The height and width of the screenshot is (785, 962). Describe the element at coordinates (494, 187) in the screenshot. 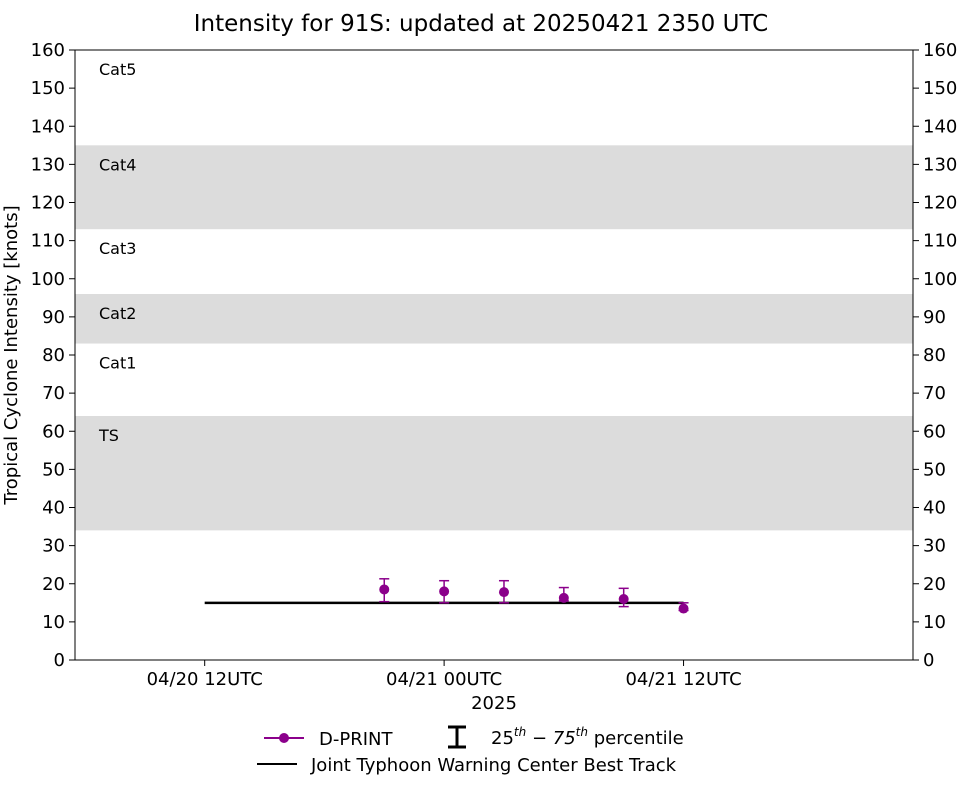

I see `band-cat4` at that location.